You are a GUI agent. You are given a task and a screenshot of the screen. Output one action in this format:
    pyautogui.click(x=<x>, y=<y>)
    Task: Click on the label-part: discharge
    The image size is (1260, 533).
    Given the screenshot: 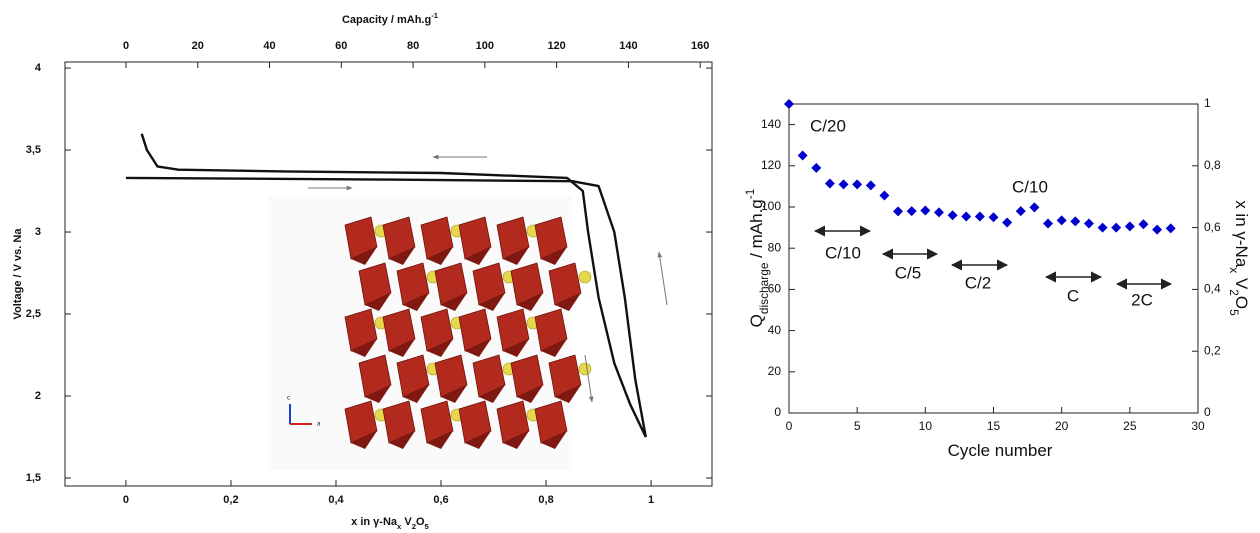 What is the action you would take?
    pyautogui.click(x=764, y=288)
    